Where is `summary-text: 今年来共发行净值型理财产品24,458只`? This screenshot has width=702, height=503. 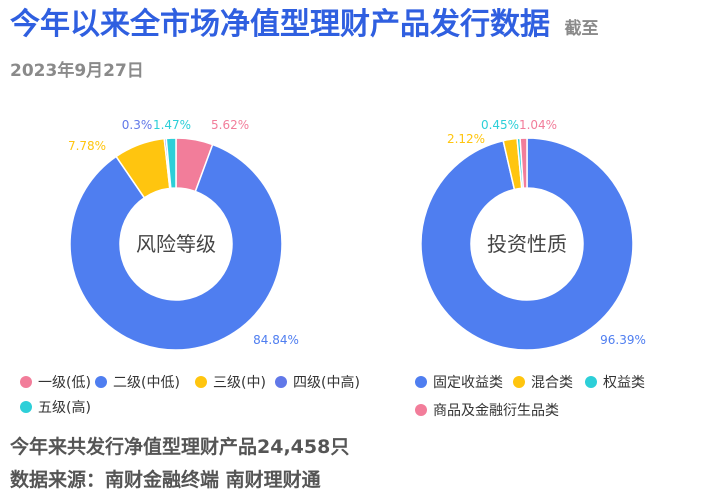
summary-text: 今年来共发行净值型理财产品24,458只 is located at coordinates (180, 447).